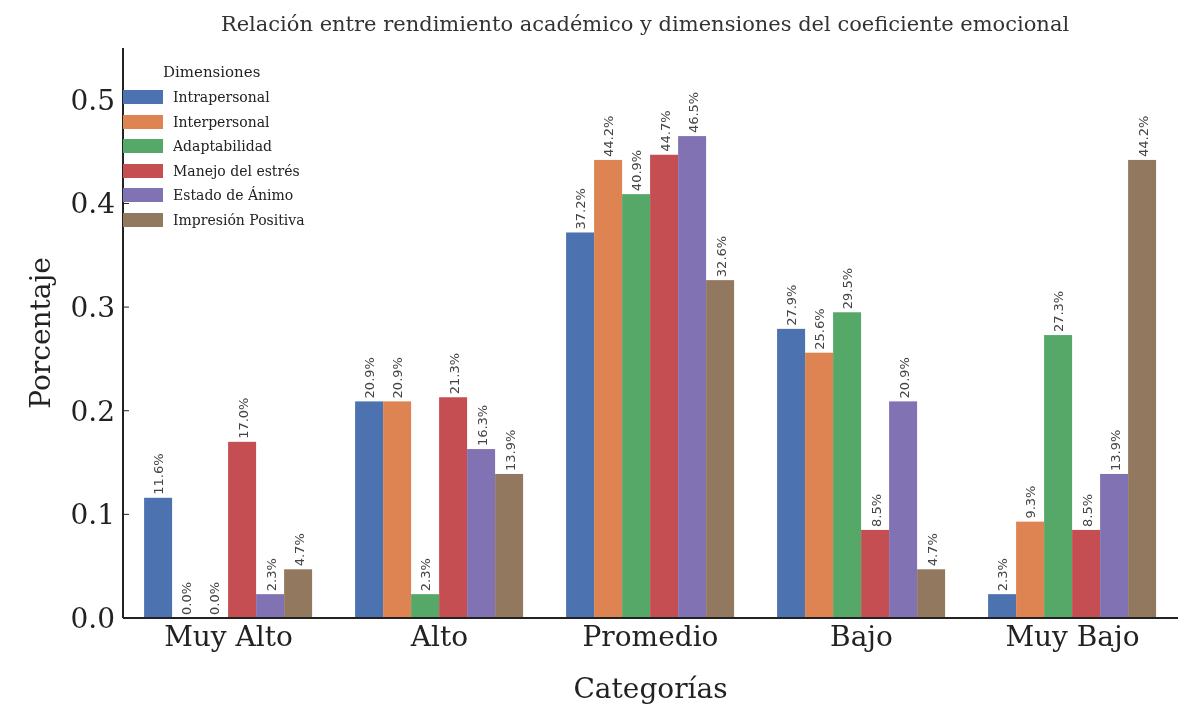  What do you see at coordinates (792, 305) in the screenshot?
I see `data-label: 27.9%` at bounding box center [792, 305].